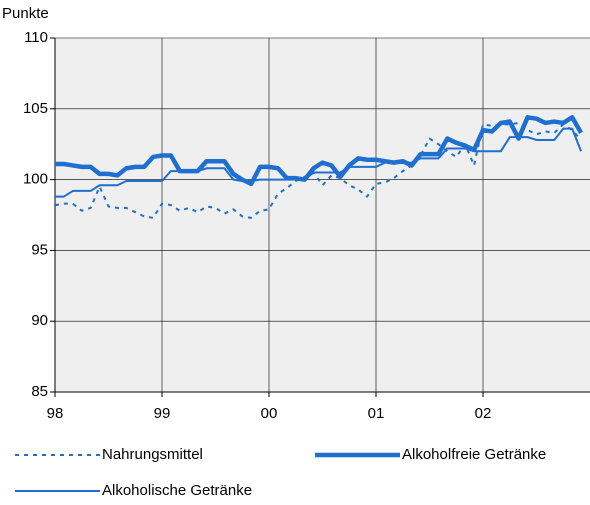 This screenshot has height=505, width=590. Describe the element at coordinates (39, 391) in the screenshot. I see `y-tick-label: 85` at that location.